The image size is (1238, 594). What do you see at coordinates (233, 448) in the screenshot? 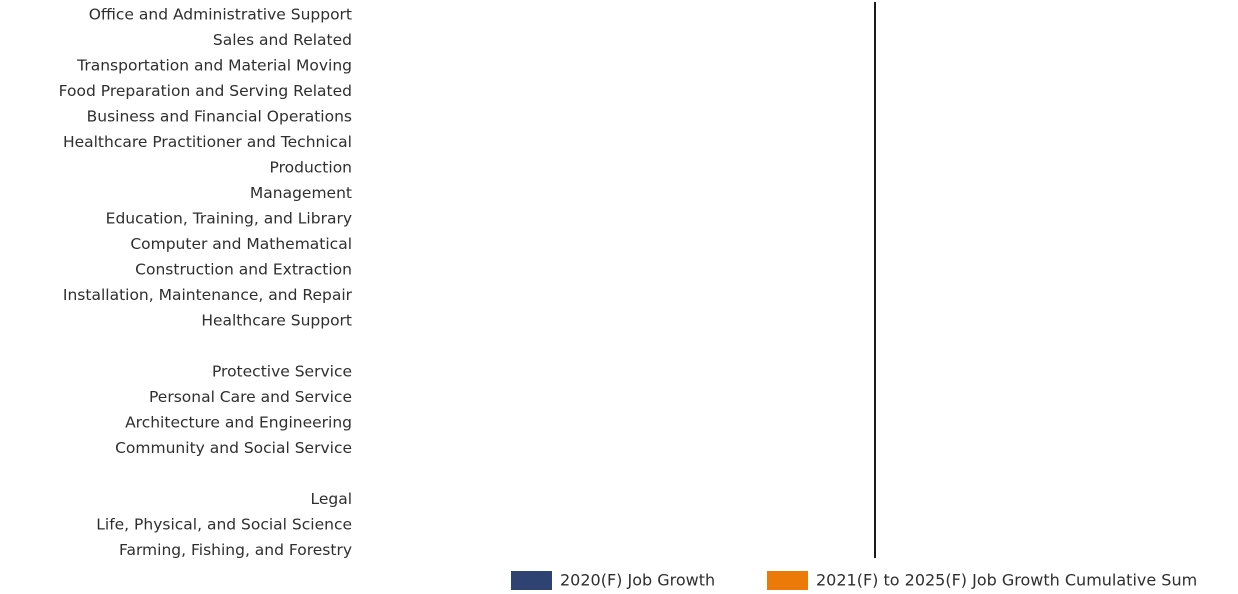
I see `category-label: Community and Social Service` at bounding box center [233, 448].